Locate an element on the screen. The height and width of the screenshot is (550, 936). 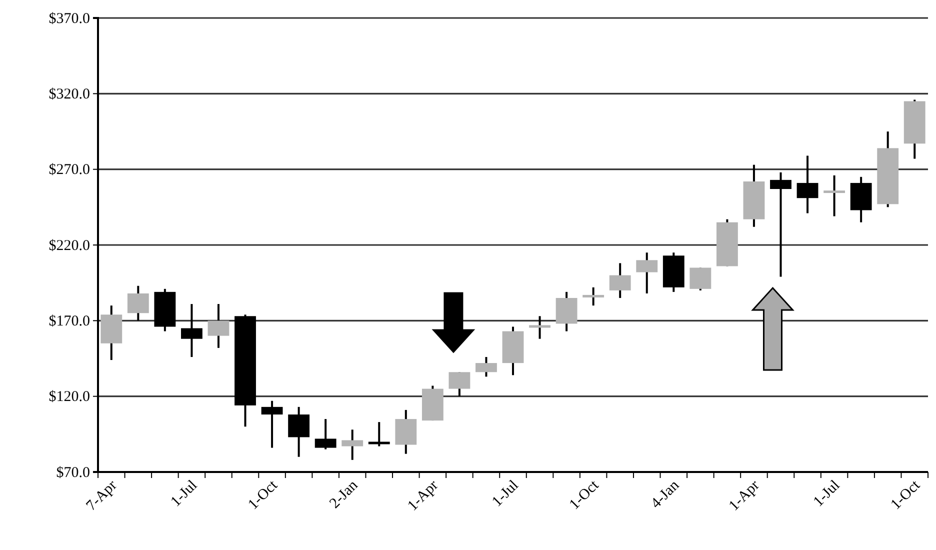
y-tick-label: $70.0 is located at coordinates (73, 472).